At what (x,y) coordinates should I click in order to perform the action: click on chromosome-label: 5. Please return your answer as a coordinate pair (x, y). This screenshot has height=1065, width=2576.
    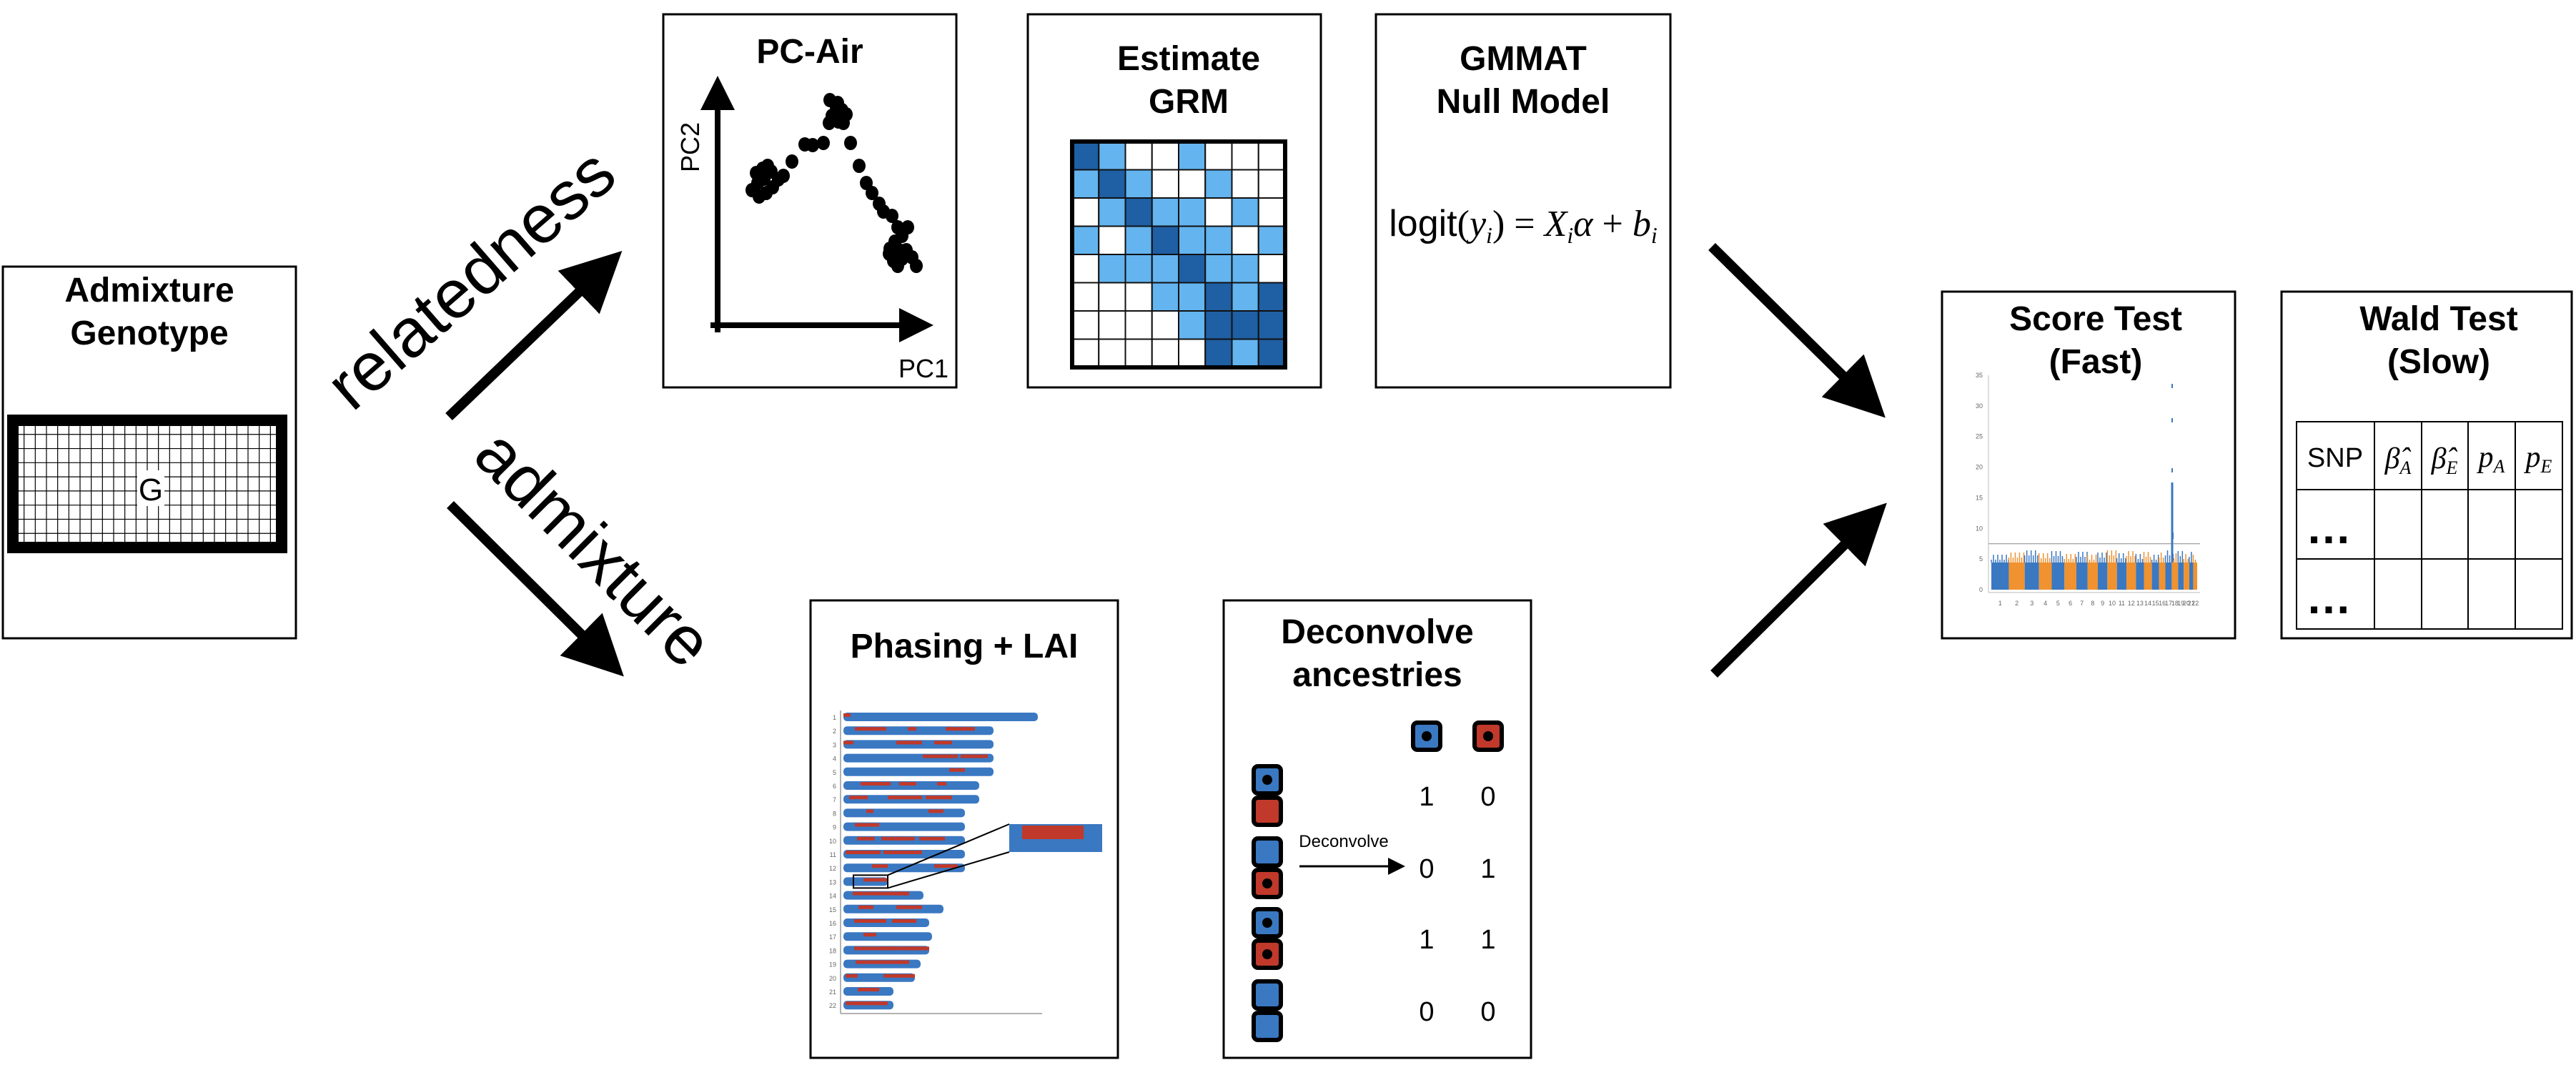
    Looking at the image, I should click on (835, 772).